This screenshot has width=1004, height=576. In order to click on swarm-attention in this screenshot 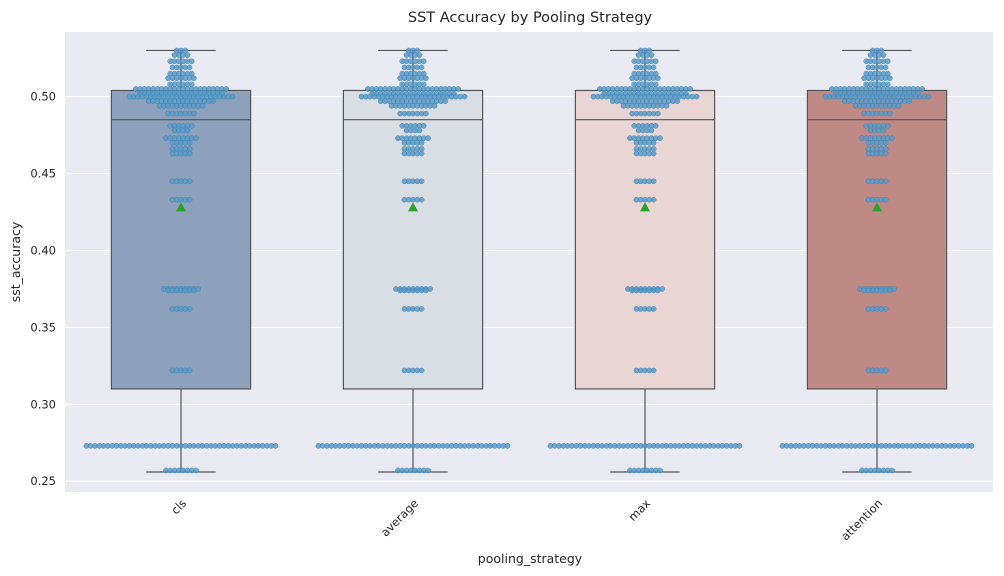, I will do `click(877, 260)`.